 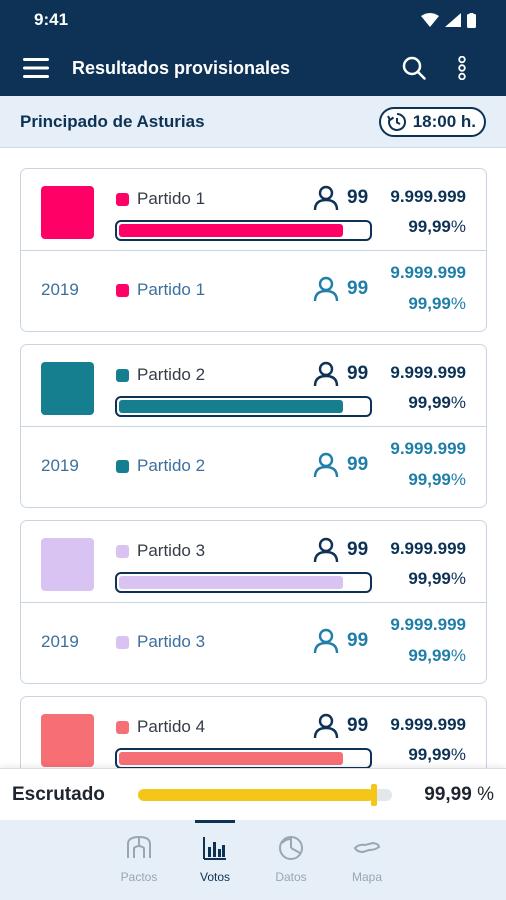 I want to click on scrutiny-percent: 99,99, so click(x=448, y=794).